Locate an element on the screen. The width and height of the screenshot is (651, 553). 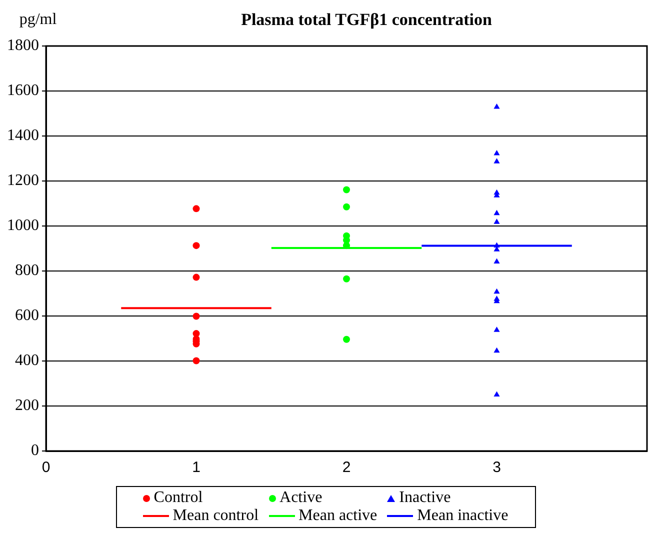
legend-label: Mean inactive is located at coordinates (462, 516).